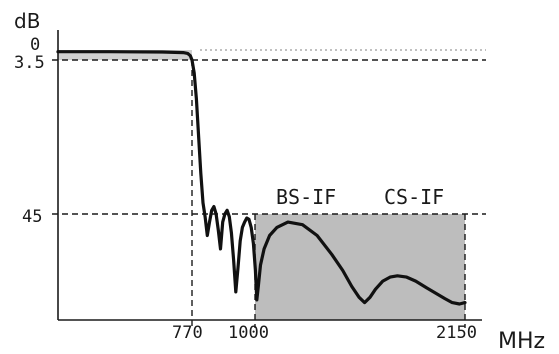 This screenshot has width=559, height=354. Describe the element at coordinates (414, 197) in the screenshot. I see `cs-if-label: CS-IF` at that location.